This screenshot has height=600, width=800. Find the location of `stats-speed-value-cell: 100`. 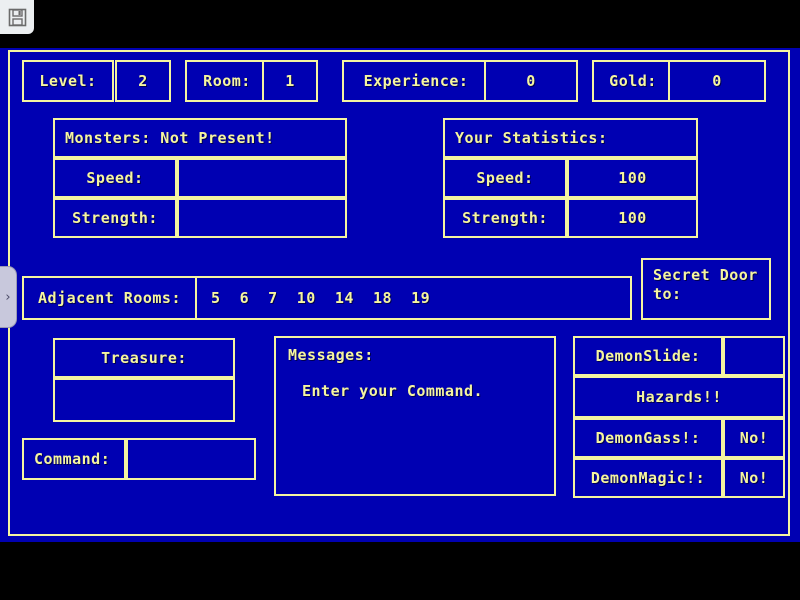

stats-speed-value-cell: 100 is located at coordinates (632, 178).